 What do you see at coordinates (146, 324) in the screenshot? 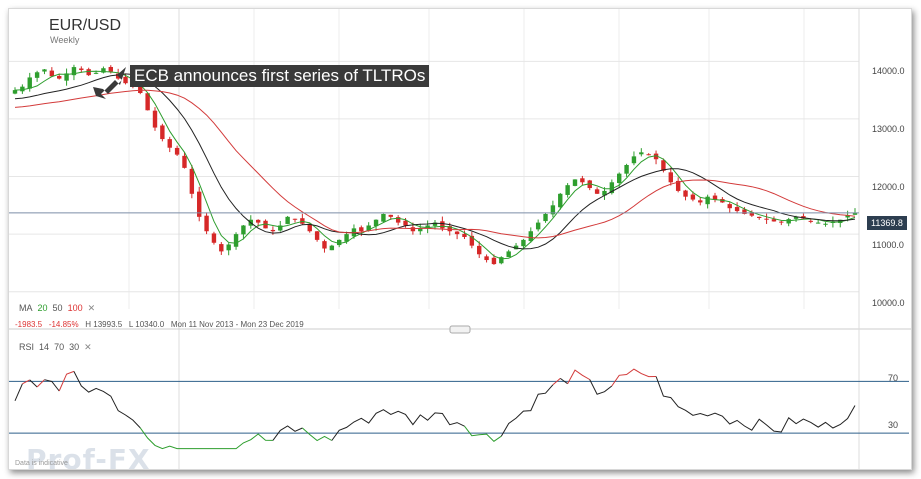
I see `low-value: L 10340.0` at bounding box center [146, 324].